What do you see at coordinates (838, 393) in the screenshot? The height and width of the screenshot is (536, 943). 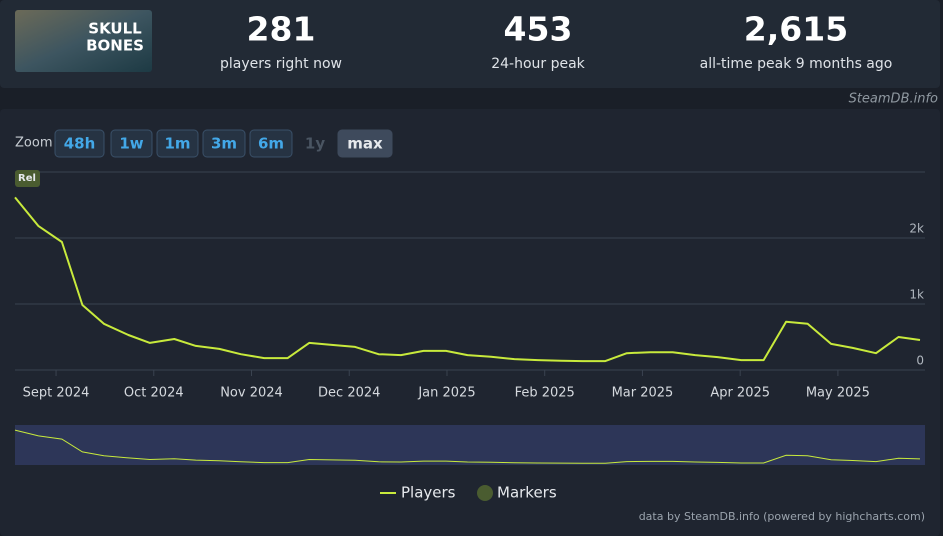 I see `x-tick-label: May 2025` at bounding box center [838, 393].